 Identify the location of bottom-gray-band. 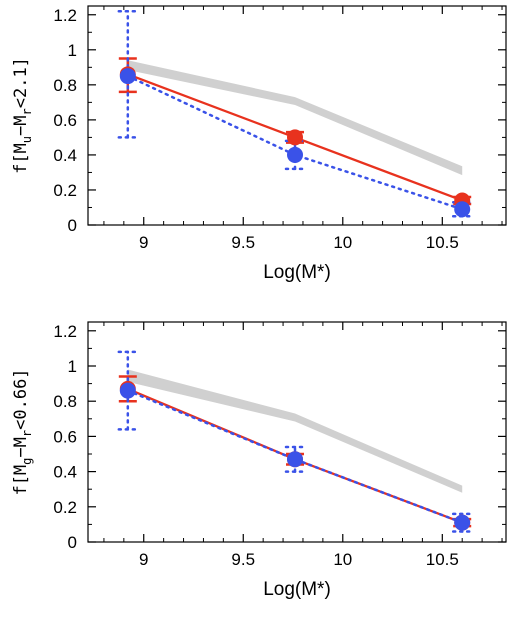
(295, 431).